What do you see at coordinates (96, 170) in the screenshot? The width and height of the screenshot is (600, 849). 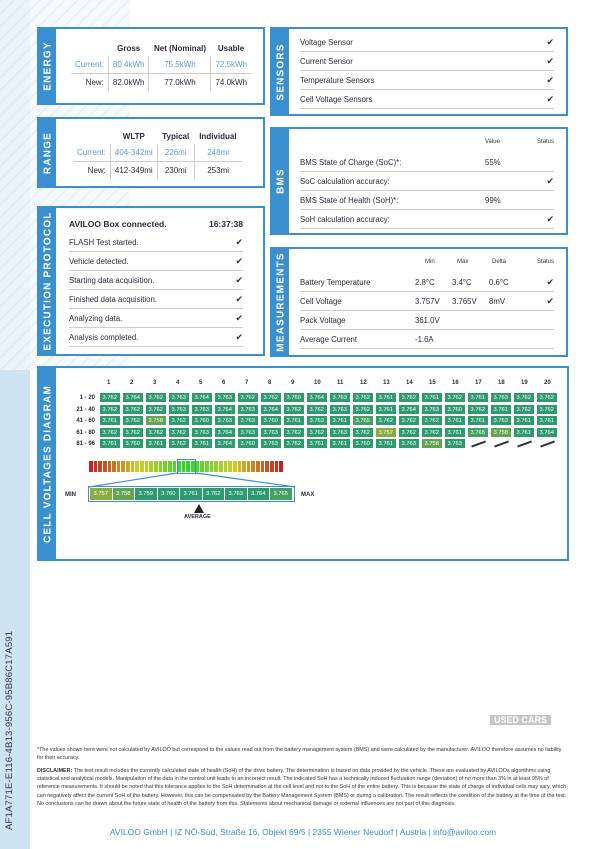 I see `row-label: New:` at bounding box center [96, 170].